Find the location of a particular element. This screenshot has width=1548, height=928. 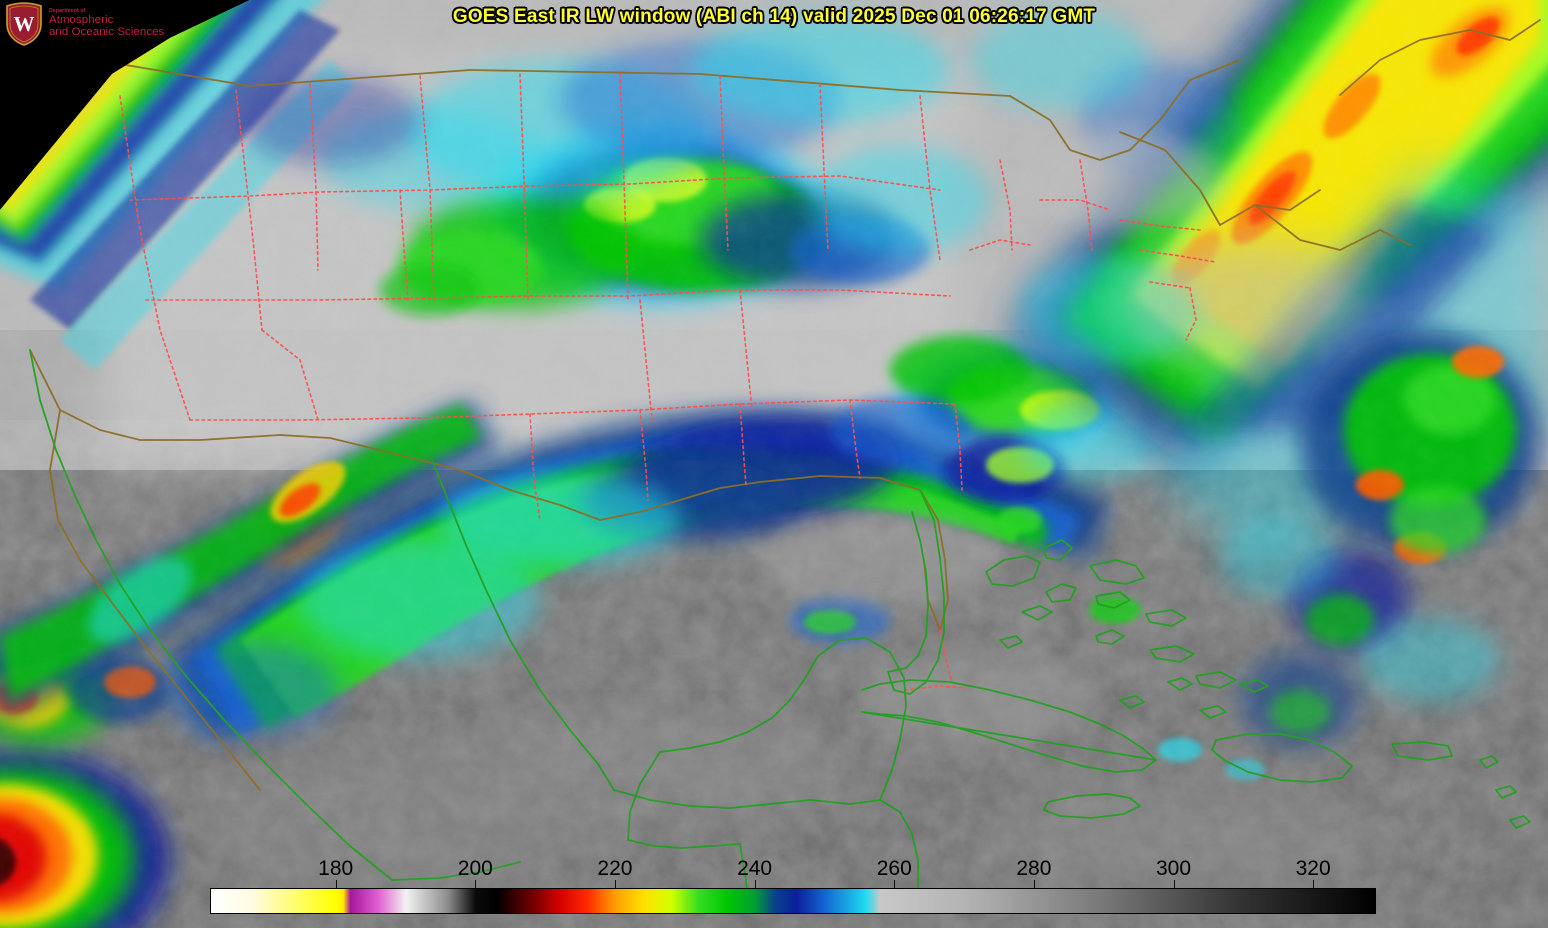

colorbar-tick-labels: 180 200 220 240 260 280 300 320 is located at coordinates (774, 870).